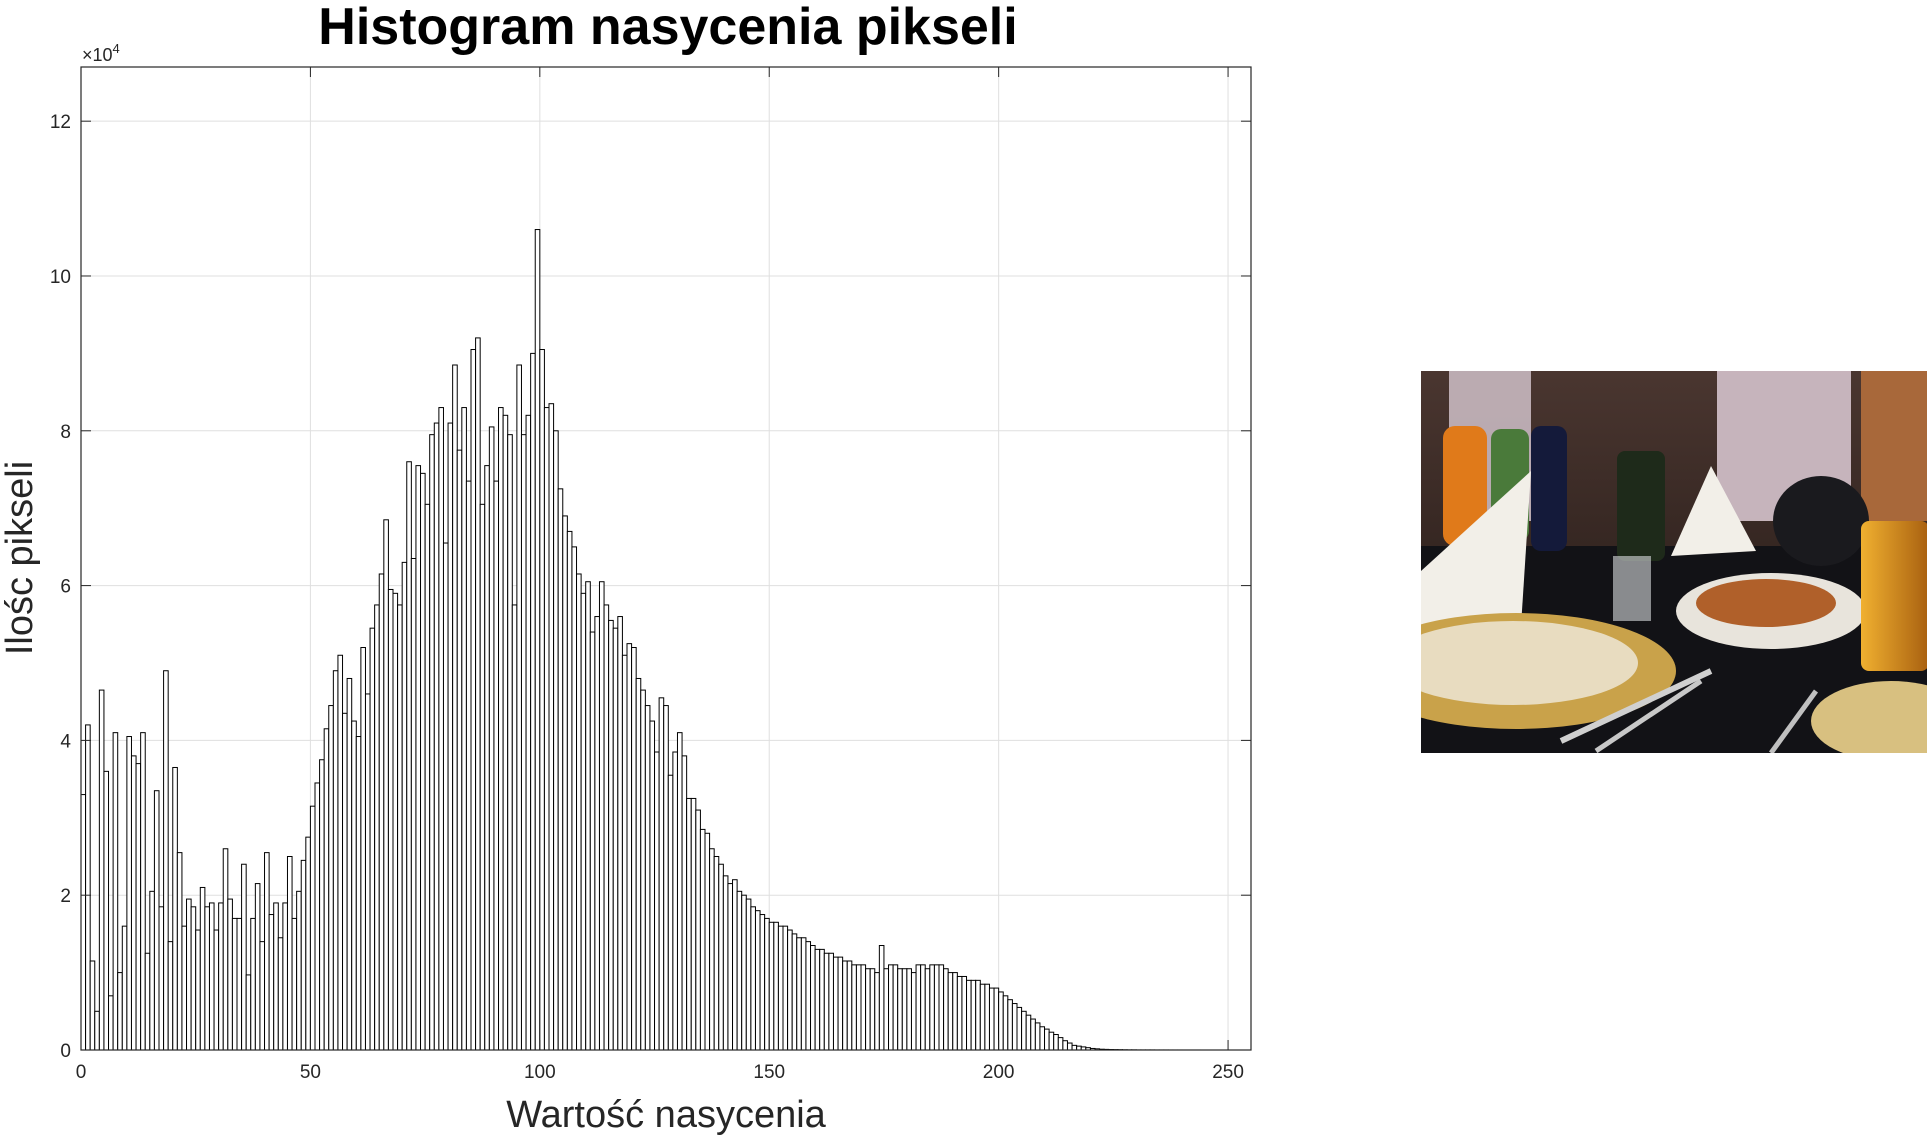 The height and width of the screenshot is (1143, 1927). I want to click on y-axis-label: Ilośc pikseli, so click(20, 558).